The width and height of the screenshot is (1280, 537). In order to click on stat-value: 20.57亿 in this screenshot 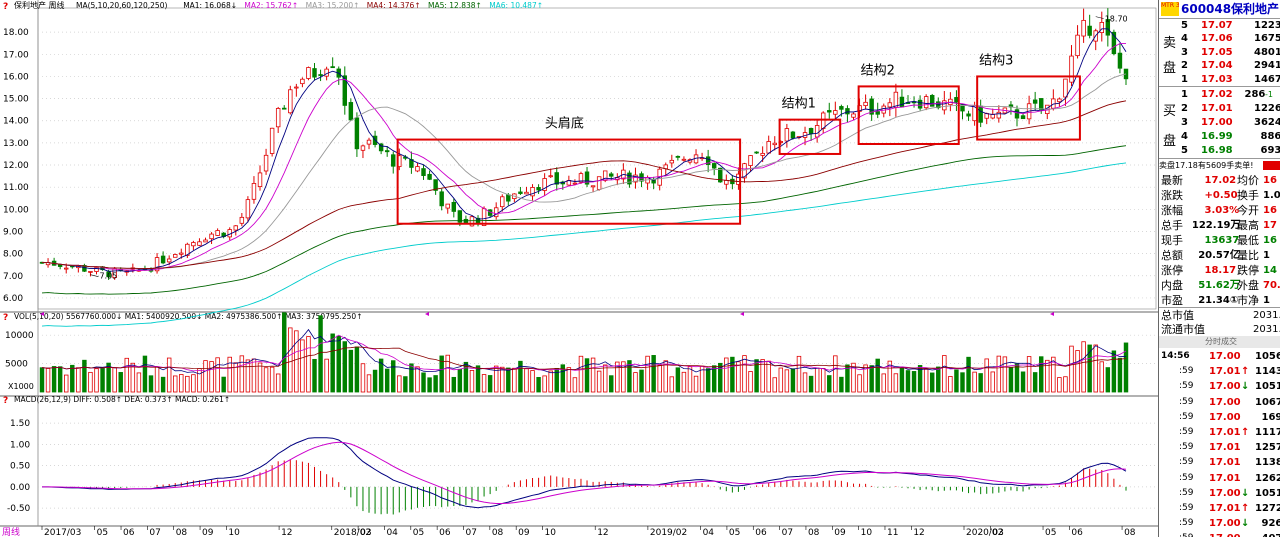, I will do `click(1219, 255)`.